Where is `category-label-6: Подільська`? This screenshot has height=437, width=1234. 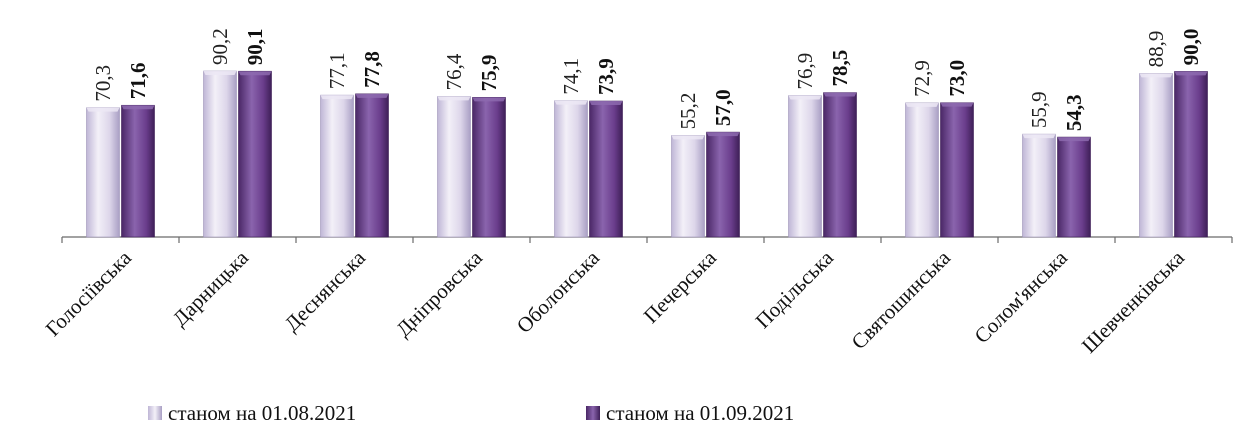
category-label-6: Подільська is located at coordinates (795, 289).